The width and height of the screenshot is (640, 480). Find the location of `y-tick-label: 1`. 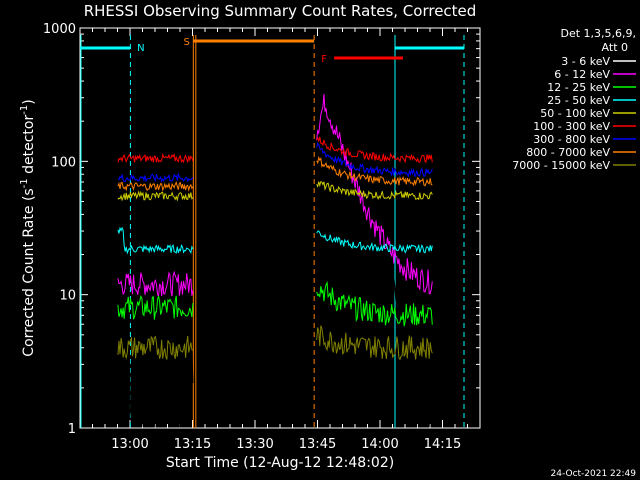

y-tick-label: 1 is located at coordinates (72, 429).